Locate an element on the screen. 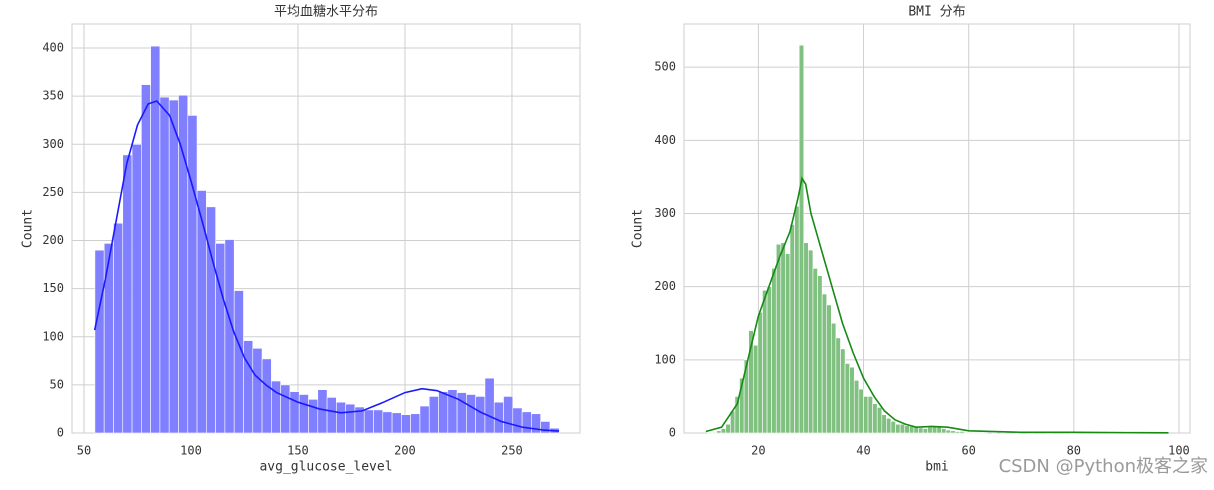  x-tick-label: 60 is located at coordinates (968, 451).